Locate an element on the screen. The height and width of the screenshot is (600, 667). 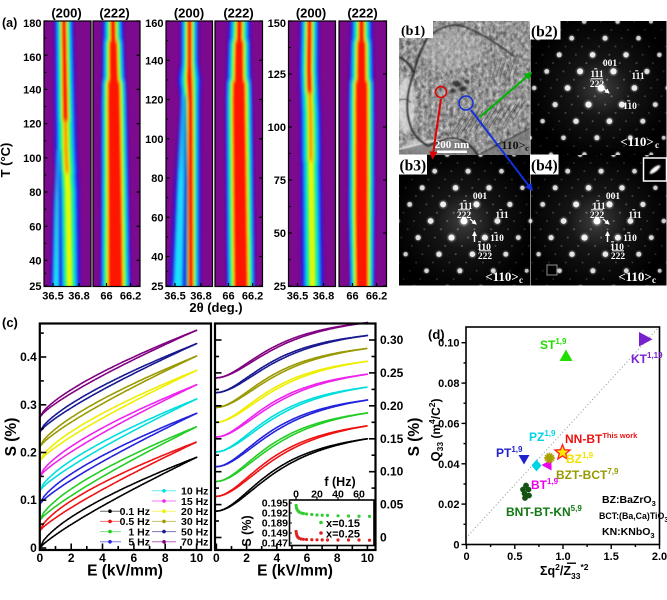
svg-text: 0.192 is located at coordinates (275, 514).